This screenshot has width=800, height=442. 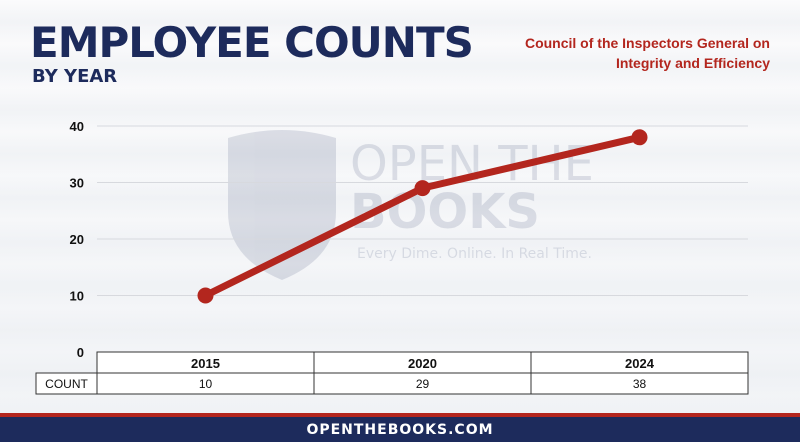 I want to click on watermark-tagline: Every Dime. Online. In Real Time., so click(x=474, y=254).